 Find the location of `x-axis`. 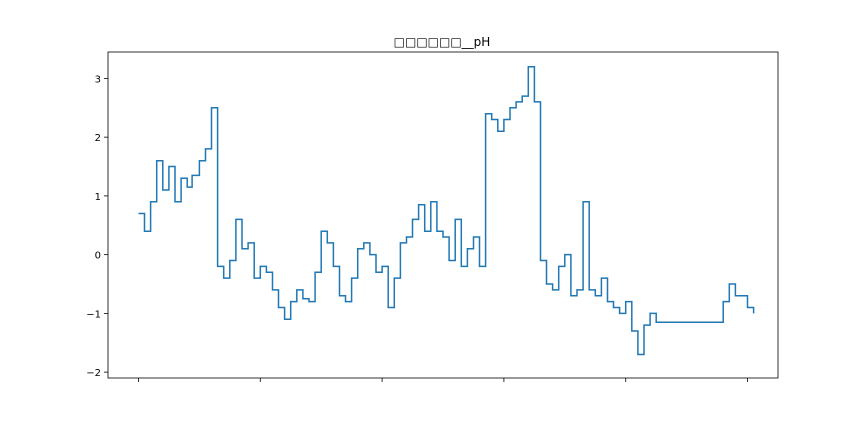

x-axis is located at coordinates (443, 380).